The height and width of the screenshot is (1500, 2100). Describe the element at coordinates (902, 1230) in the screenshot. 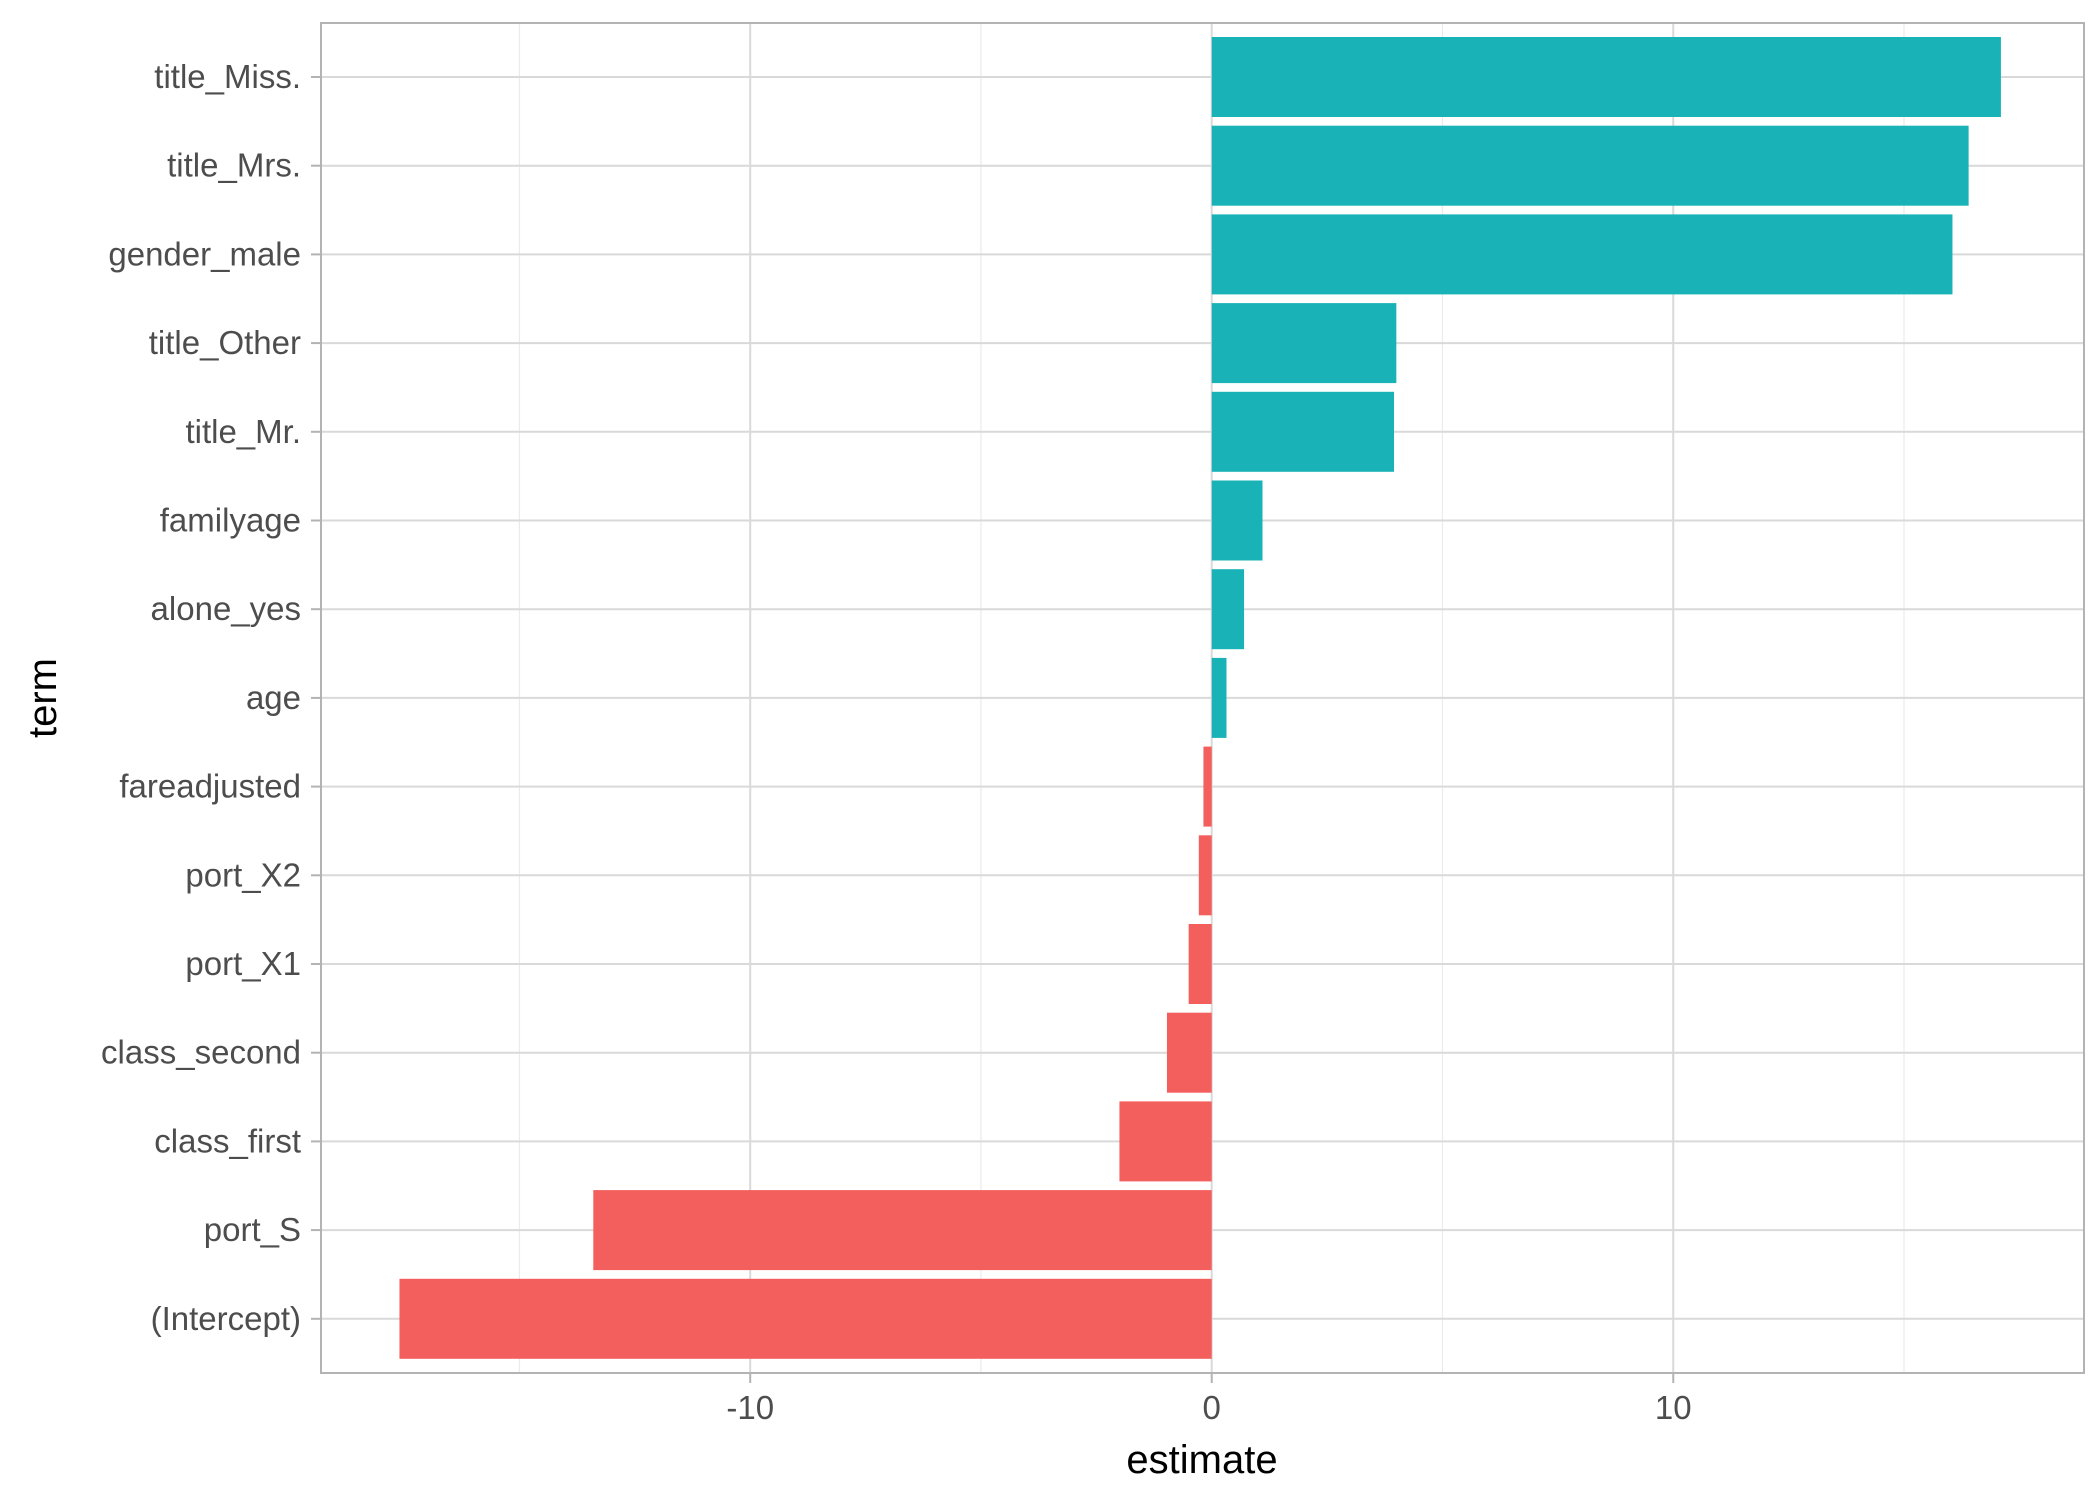

I see `bar-port-s` at that location.